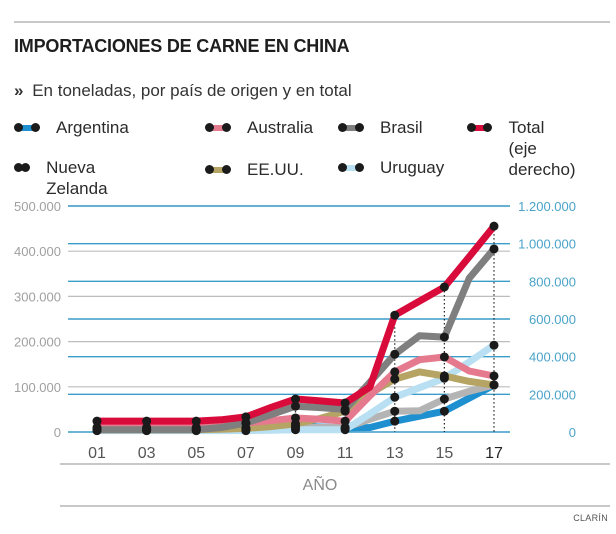 The height and width of the screenshot is (534, 616). Describe the element at coordinates (246, 453) in the screenshot. I see `x-tick-label: 07` at that location.